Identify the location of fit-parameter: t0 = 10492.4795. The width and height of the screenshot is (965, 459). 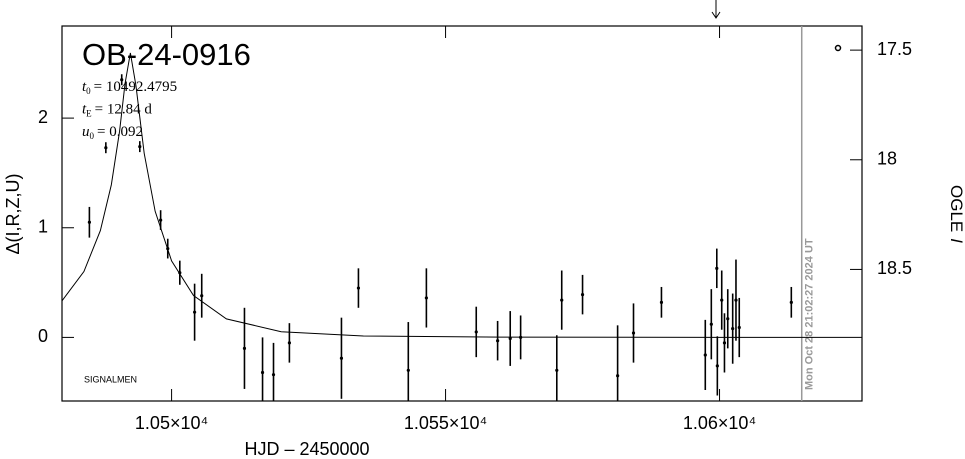
(129, 87).